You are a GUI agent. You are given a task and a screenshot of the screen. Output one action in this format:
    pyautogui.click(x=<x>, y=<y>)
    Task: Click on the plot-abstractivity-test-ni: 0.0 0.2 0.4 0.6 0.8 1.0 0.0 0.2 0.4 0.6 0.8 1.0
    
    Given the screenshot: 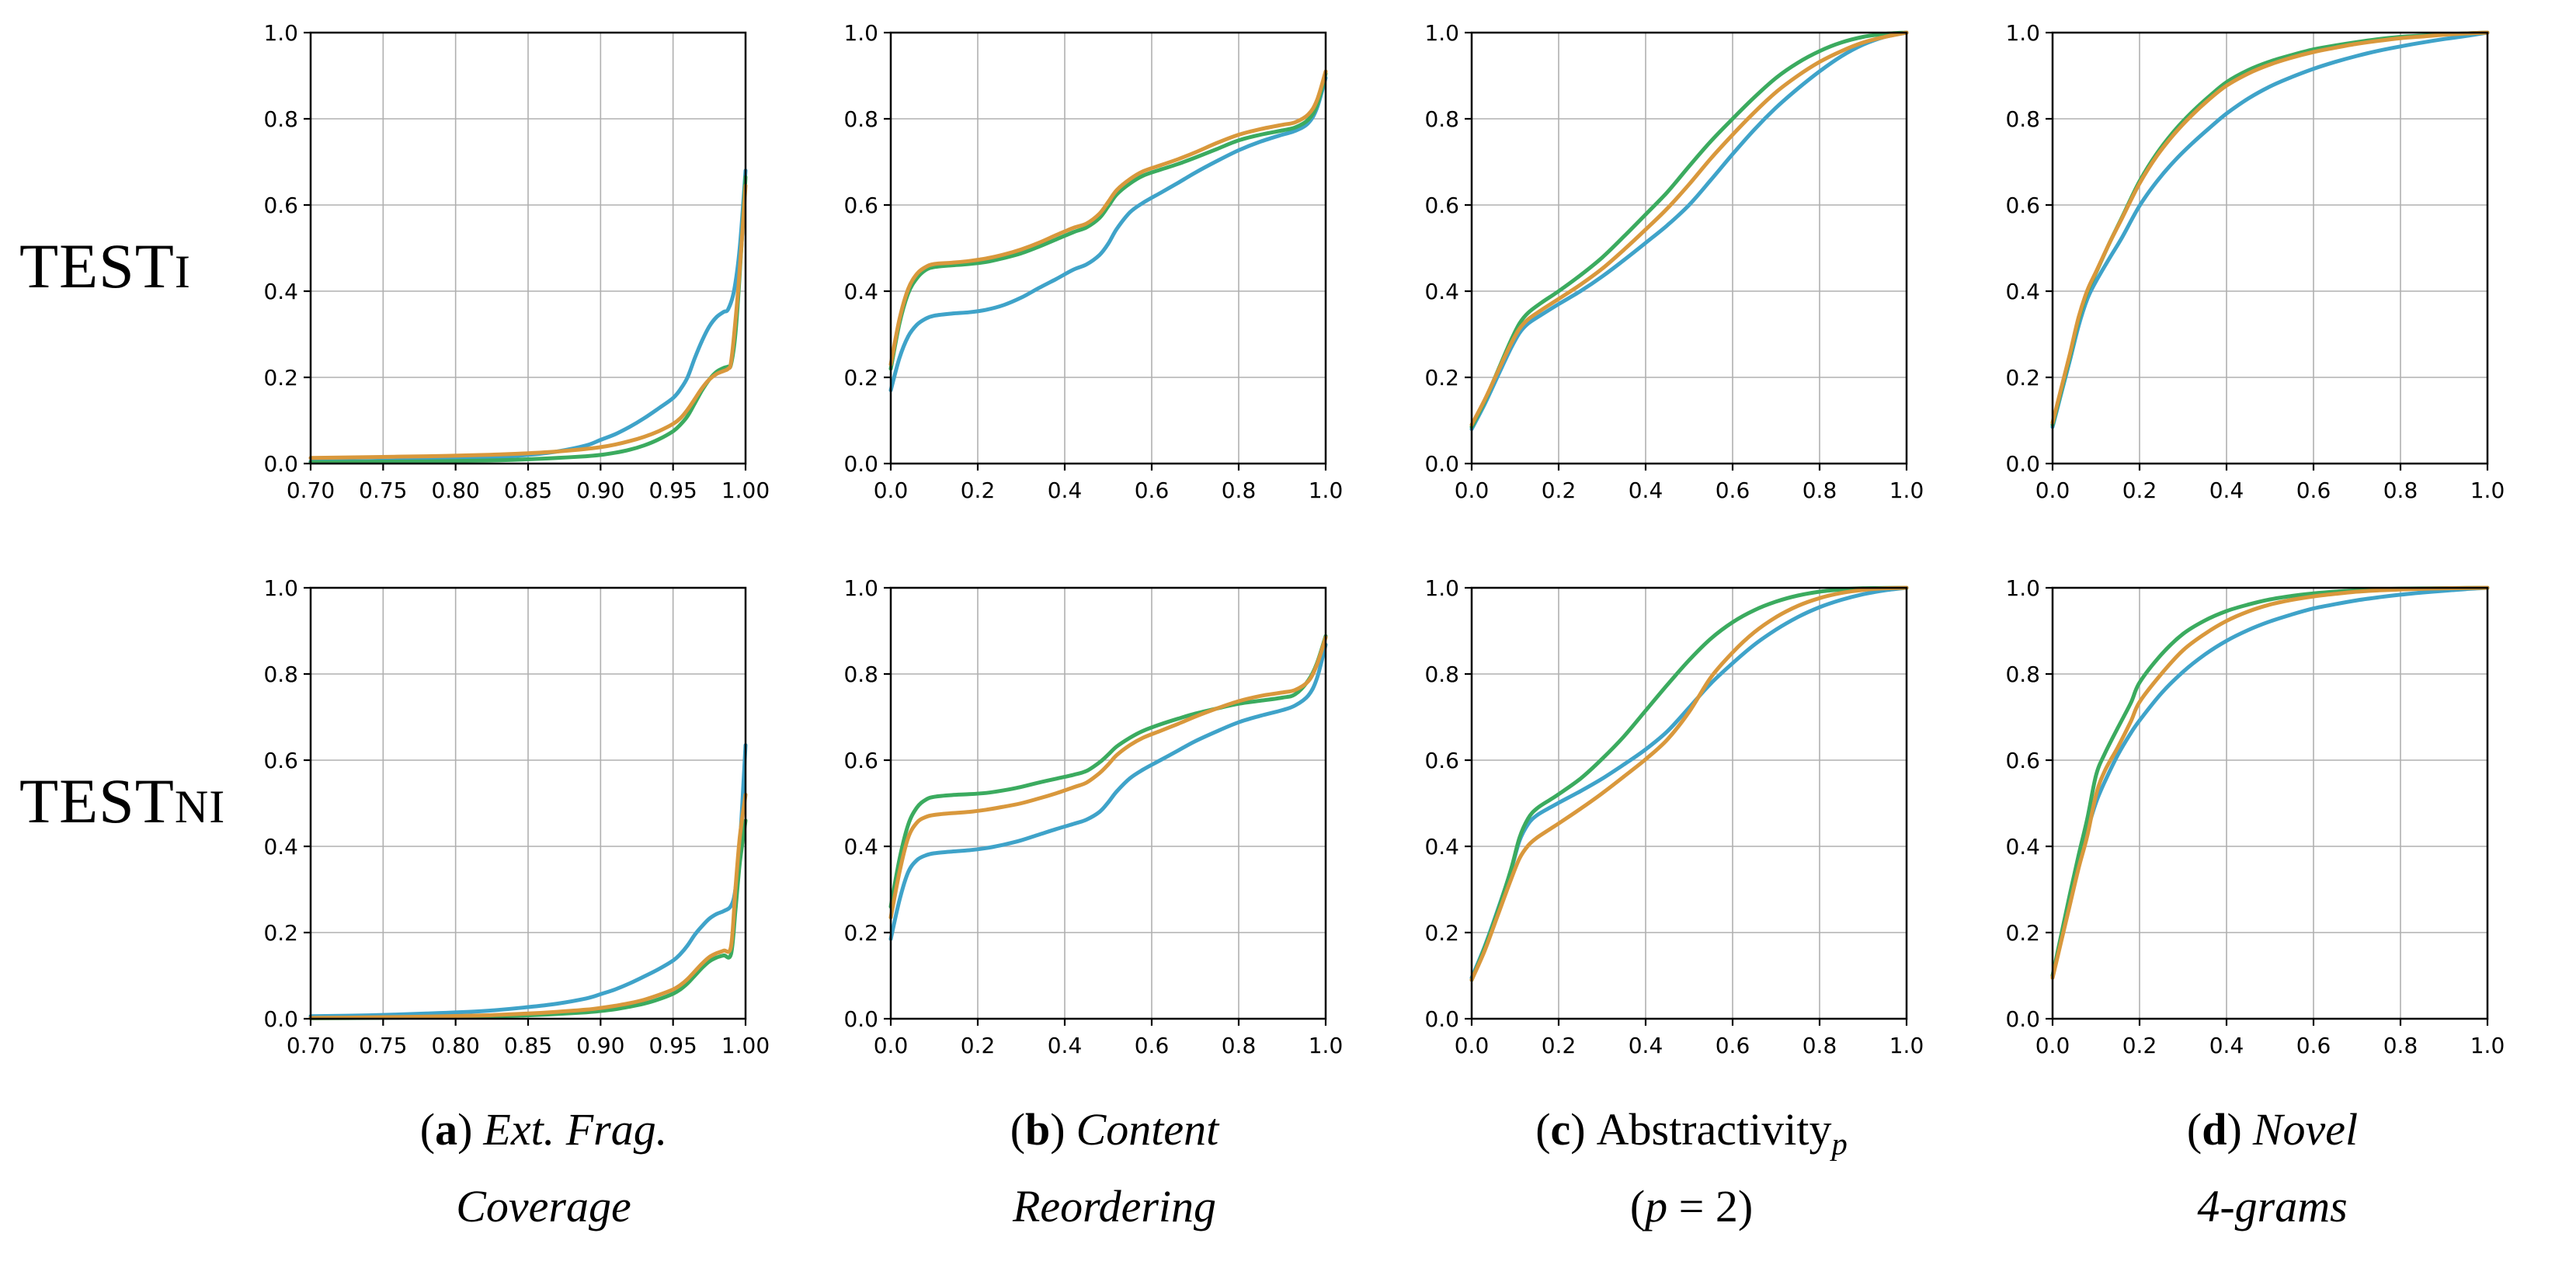 What is the action you would take?
    pyautogui.click(x=1674, y=818)
    